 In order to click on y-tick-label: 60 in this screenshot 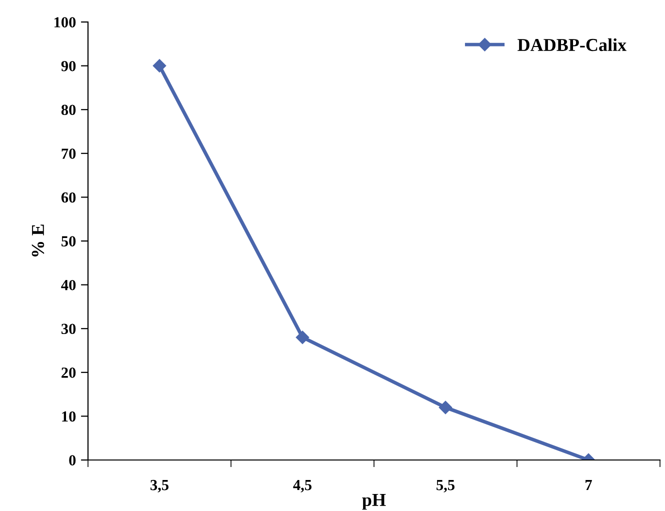, I will do `click(68, 197)`.